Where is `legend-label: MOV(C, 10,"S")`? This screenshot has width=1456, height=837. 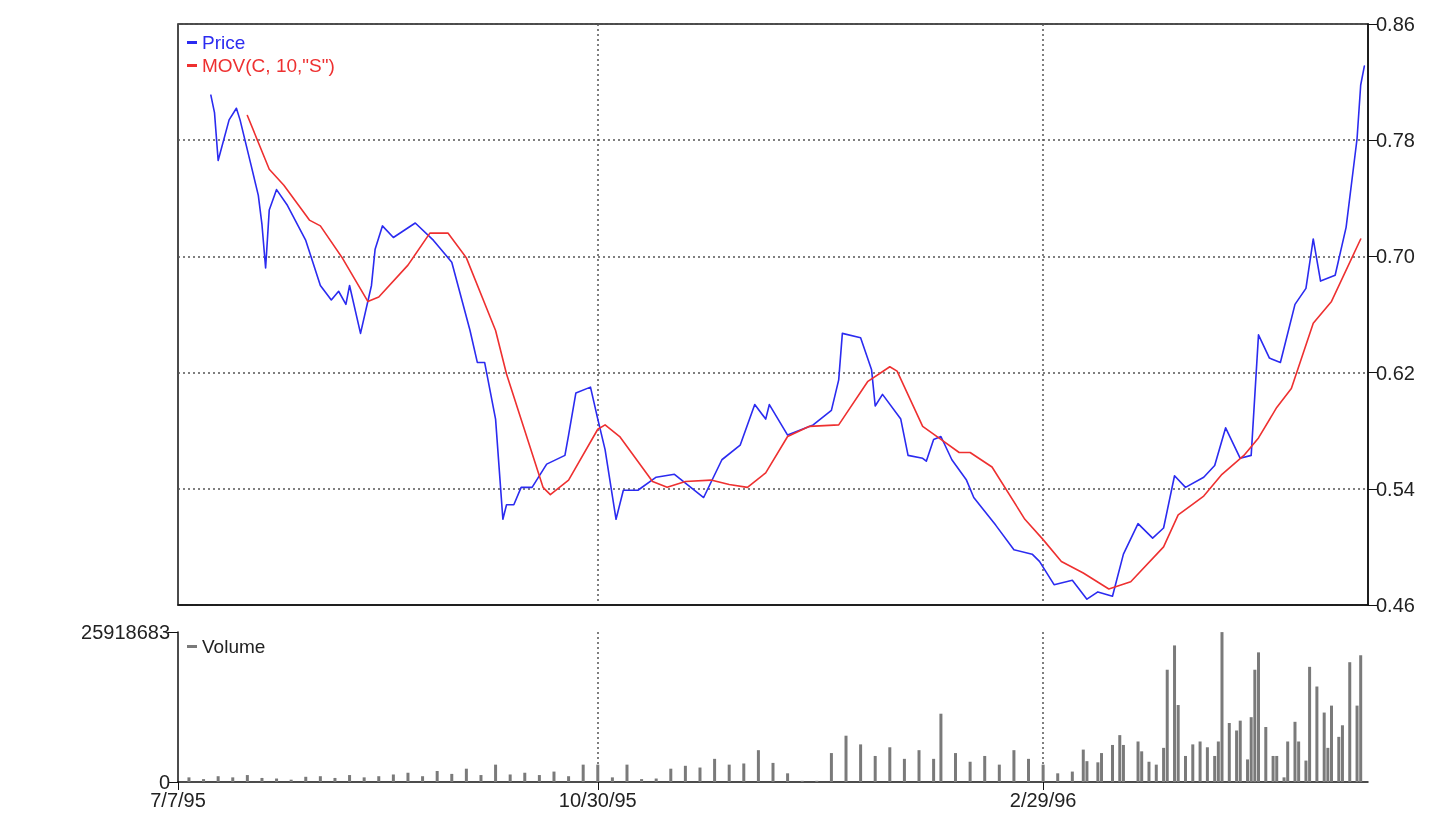 legend-label: MOV(C, 10,"S") is located at coordinates (268, 65).